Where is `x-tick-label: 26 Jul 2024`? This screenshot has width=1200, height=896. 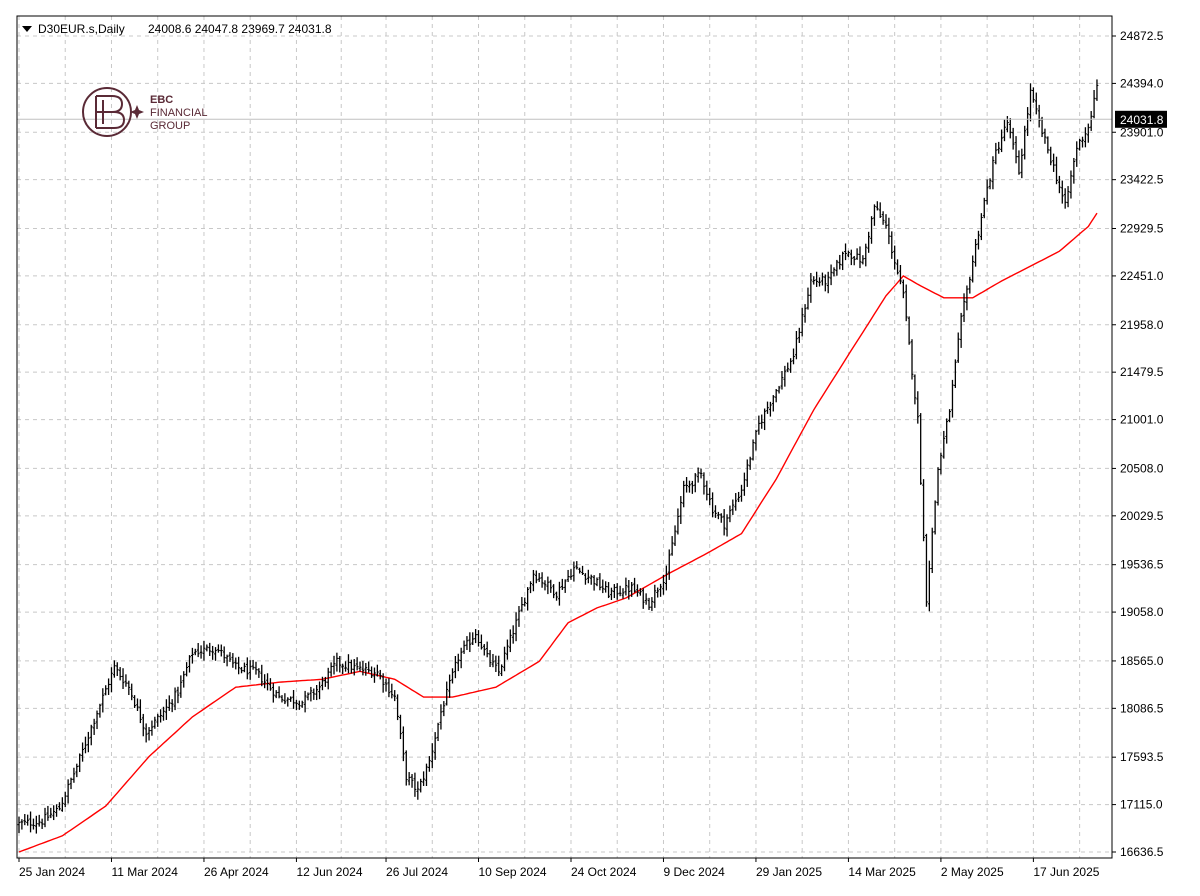
x-tick-label: 26 Jul 2024 is located at coordinates (417, 872).